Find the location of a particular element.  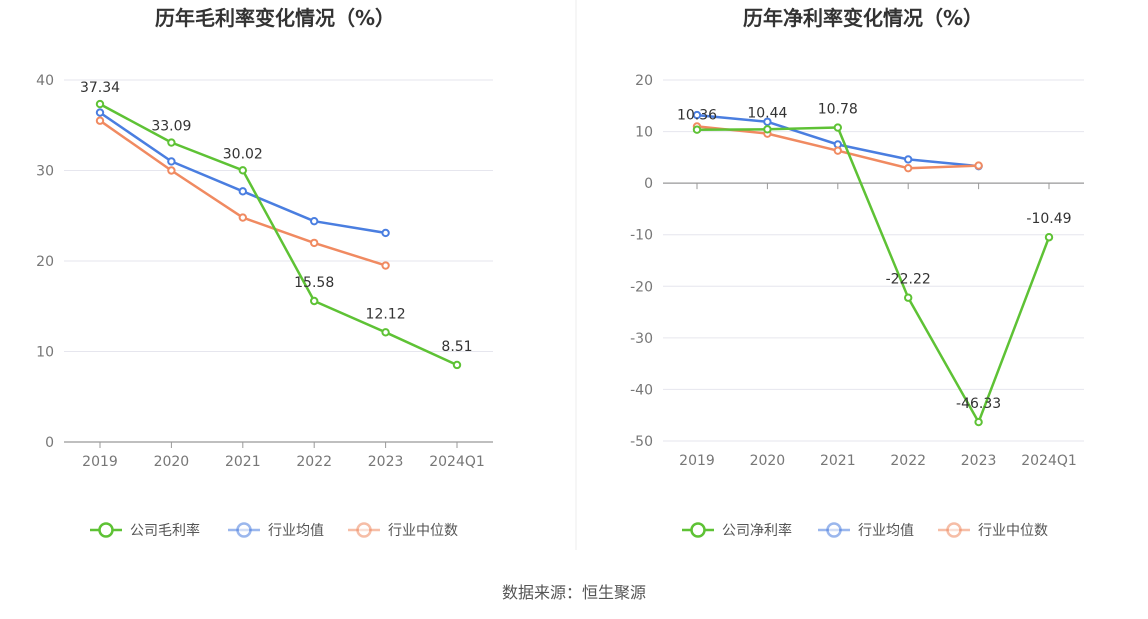

data-label: 12.12 is located at coordinates (386, 314).